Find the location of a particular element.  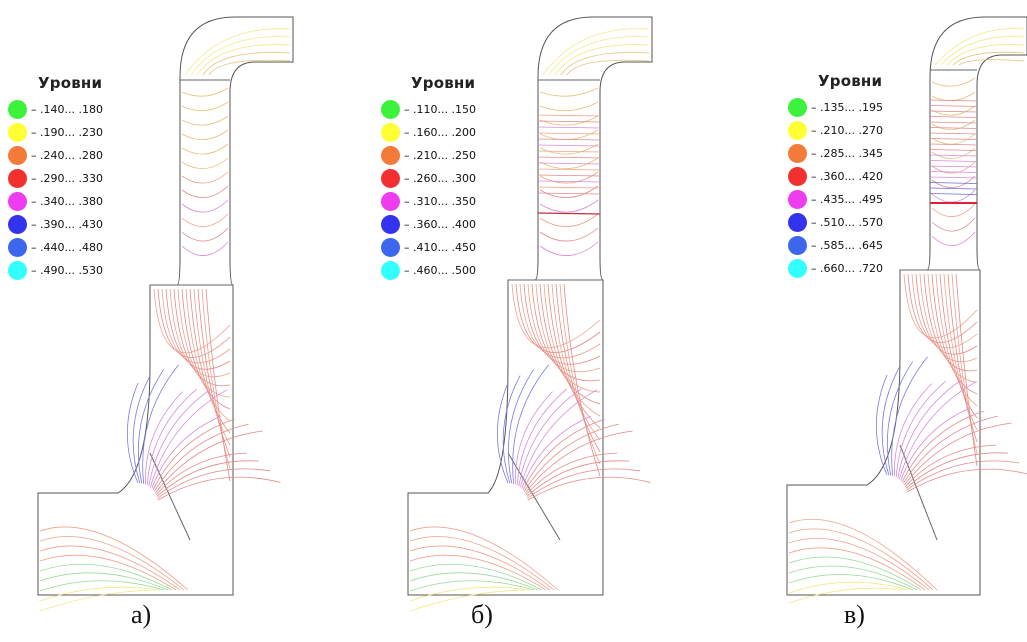

legend-label: – .310... .350 is located at coordinates (440, 201).